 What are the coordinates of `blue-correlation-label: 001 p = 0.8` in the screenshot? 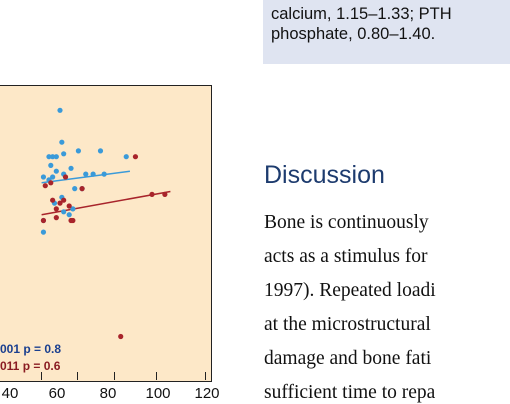 It's located at (31, 349).